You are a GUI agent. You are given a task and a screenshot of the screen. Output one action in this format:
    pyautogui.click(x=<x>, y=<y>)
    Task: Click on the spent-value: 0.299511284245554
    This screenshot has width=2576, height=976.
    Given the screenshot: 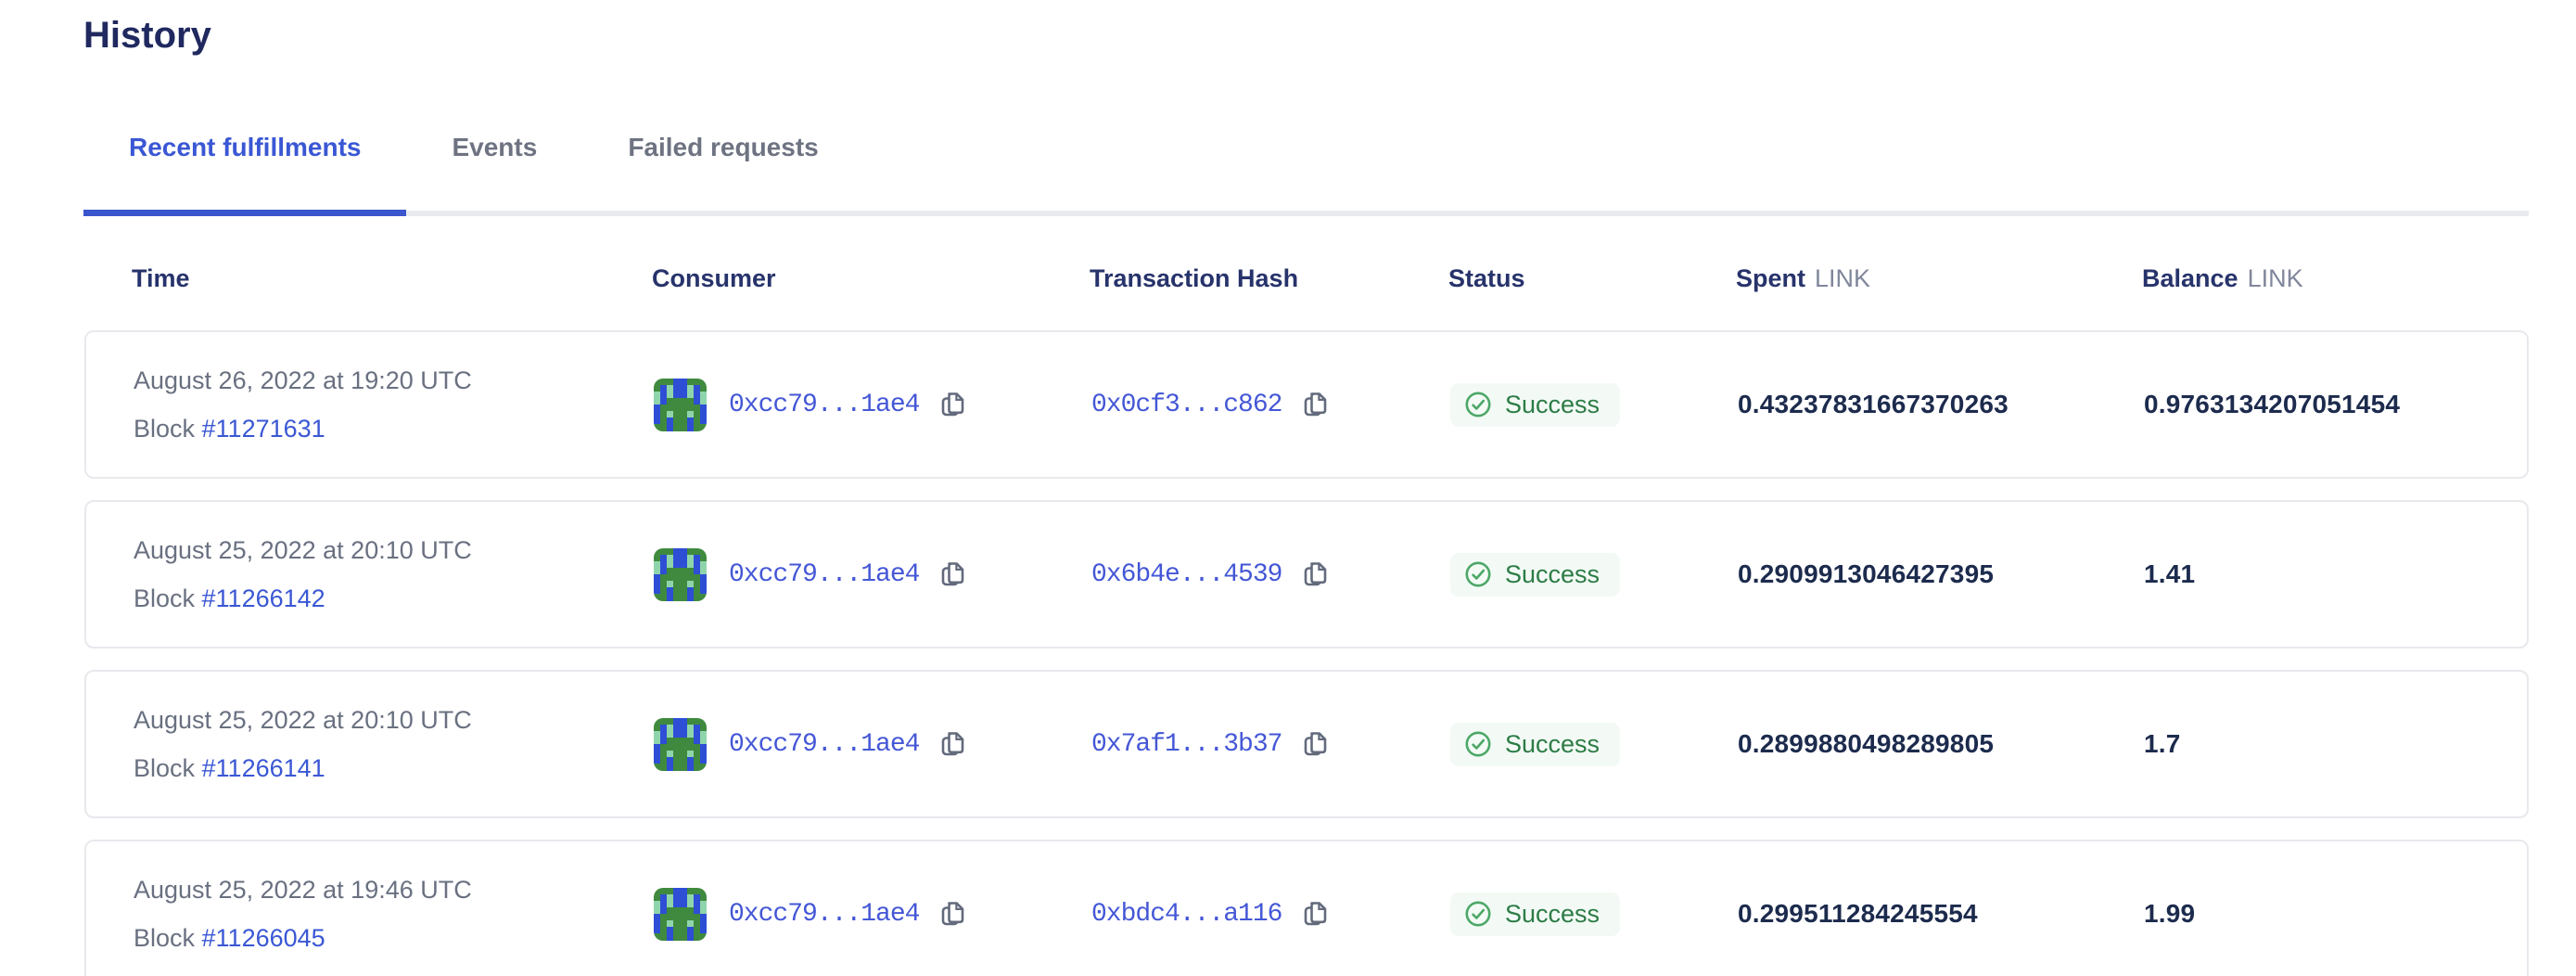 What is the action you would take?
    pyautogui.click(x=1858, y=913)
    